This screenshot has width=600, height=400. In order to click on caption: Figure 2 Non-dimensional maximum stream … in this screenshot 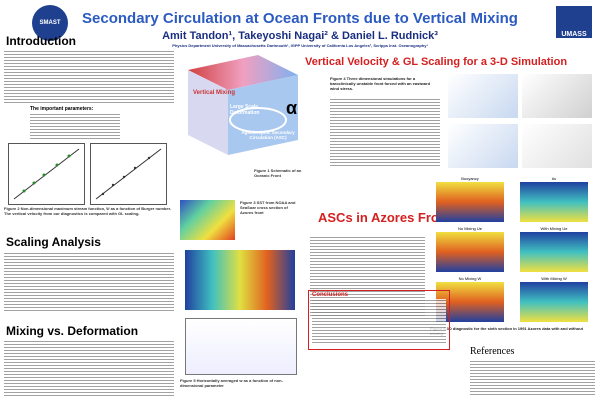, I will do `click(88, 211)`.